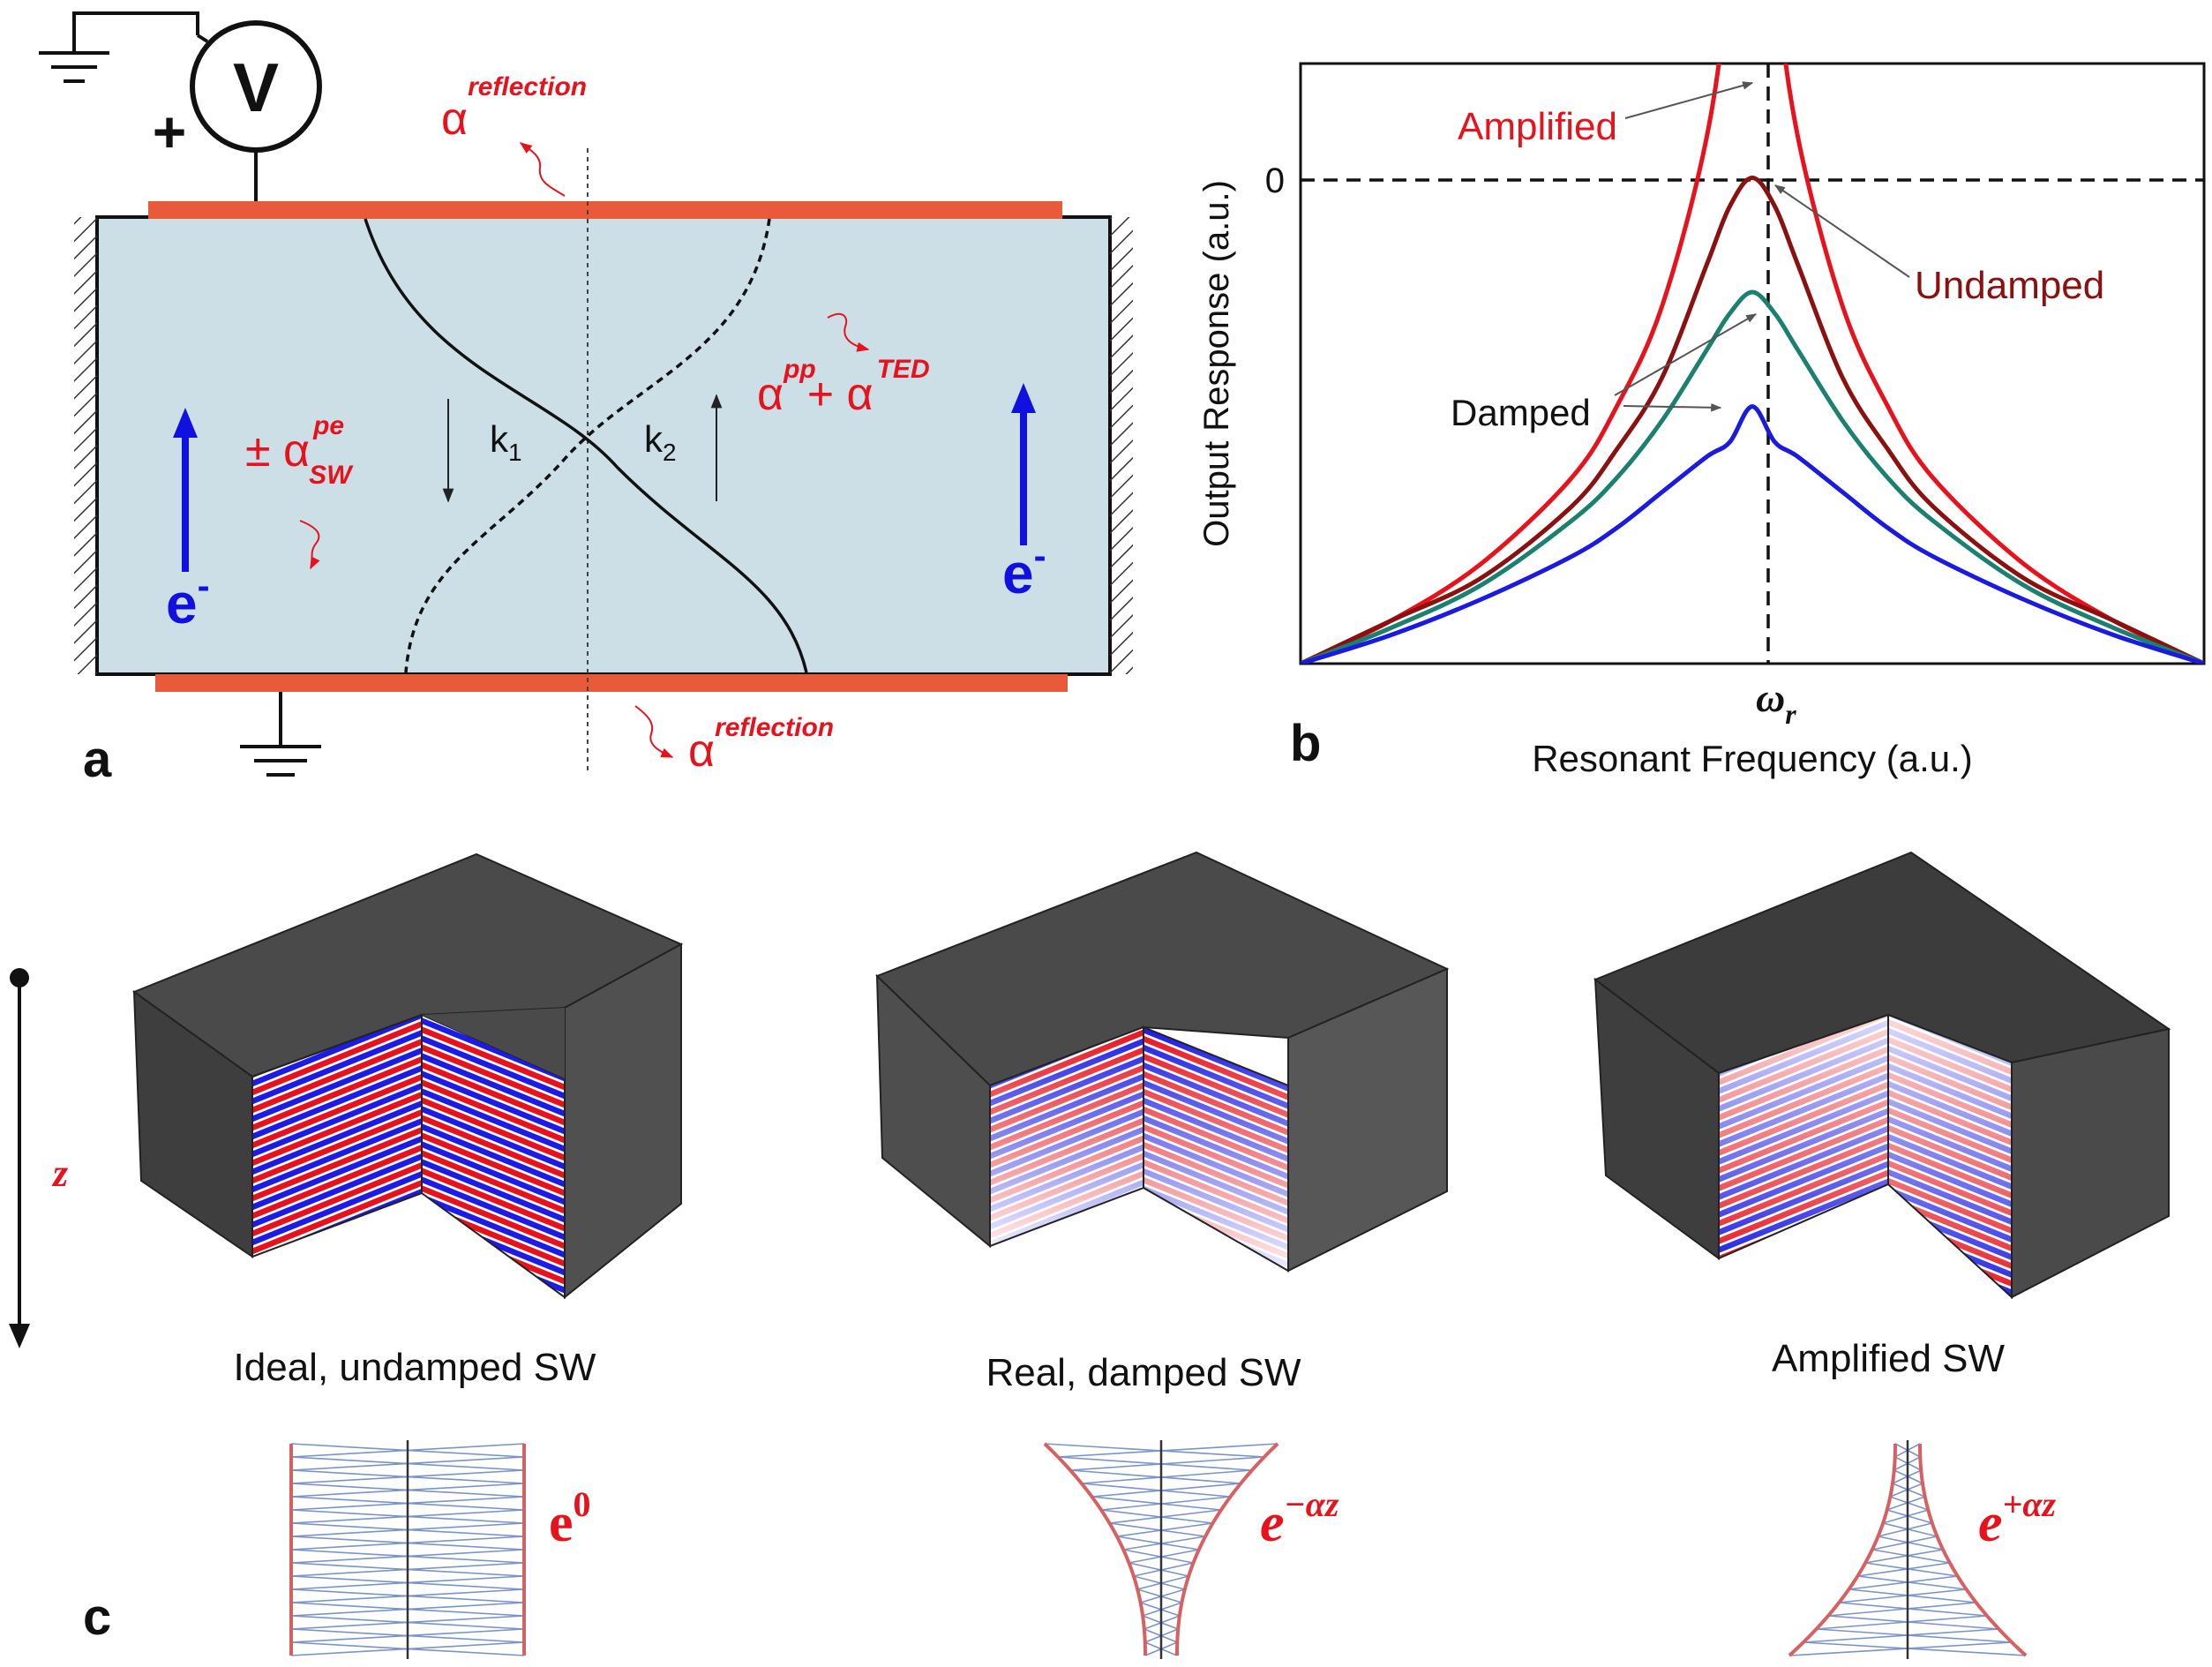 This screenshot has height=1667, width=2212. I want to click on k1-label: k1, so click(506, 442).